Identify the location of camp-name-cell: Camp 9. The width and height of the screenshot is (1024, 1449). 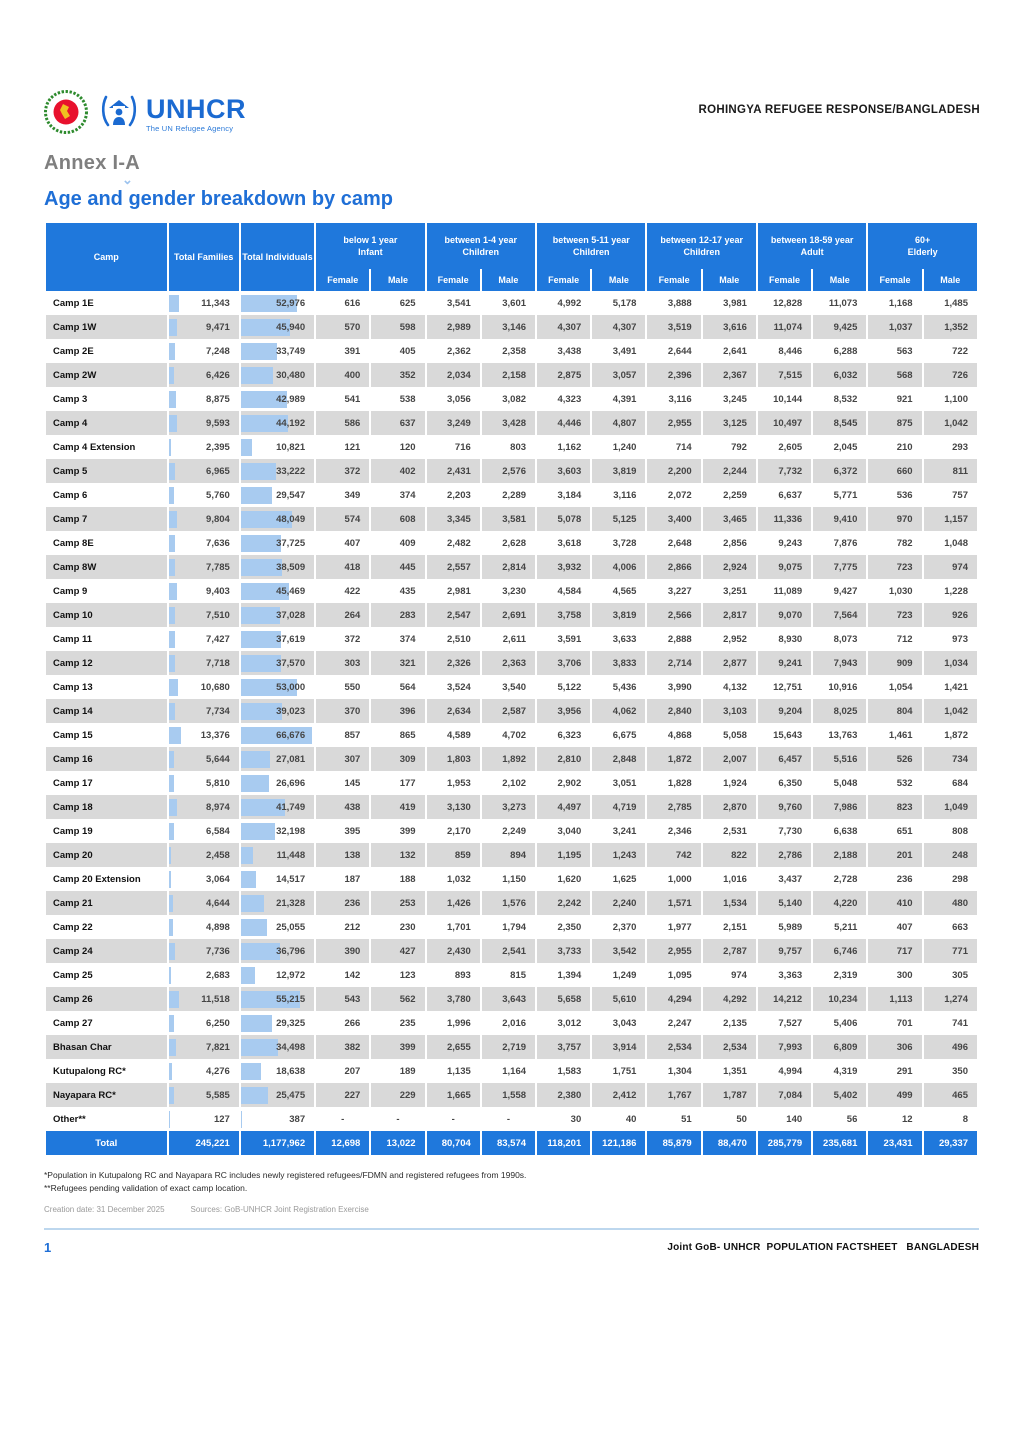
(70, 591).